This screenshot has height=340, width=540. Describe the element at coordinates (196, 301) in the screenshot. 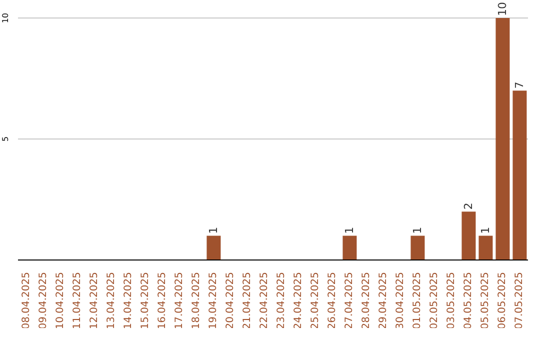

I see `x-tick-label: 18.04.2025` at that location.